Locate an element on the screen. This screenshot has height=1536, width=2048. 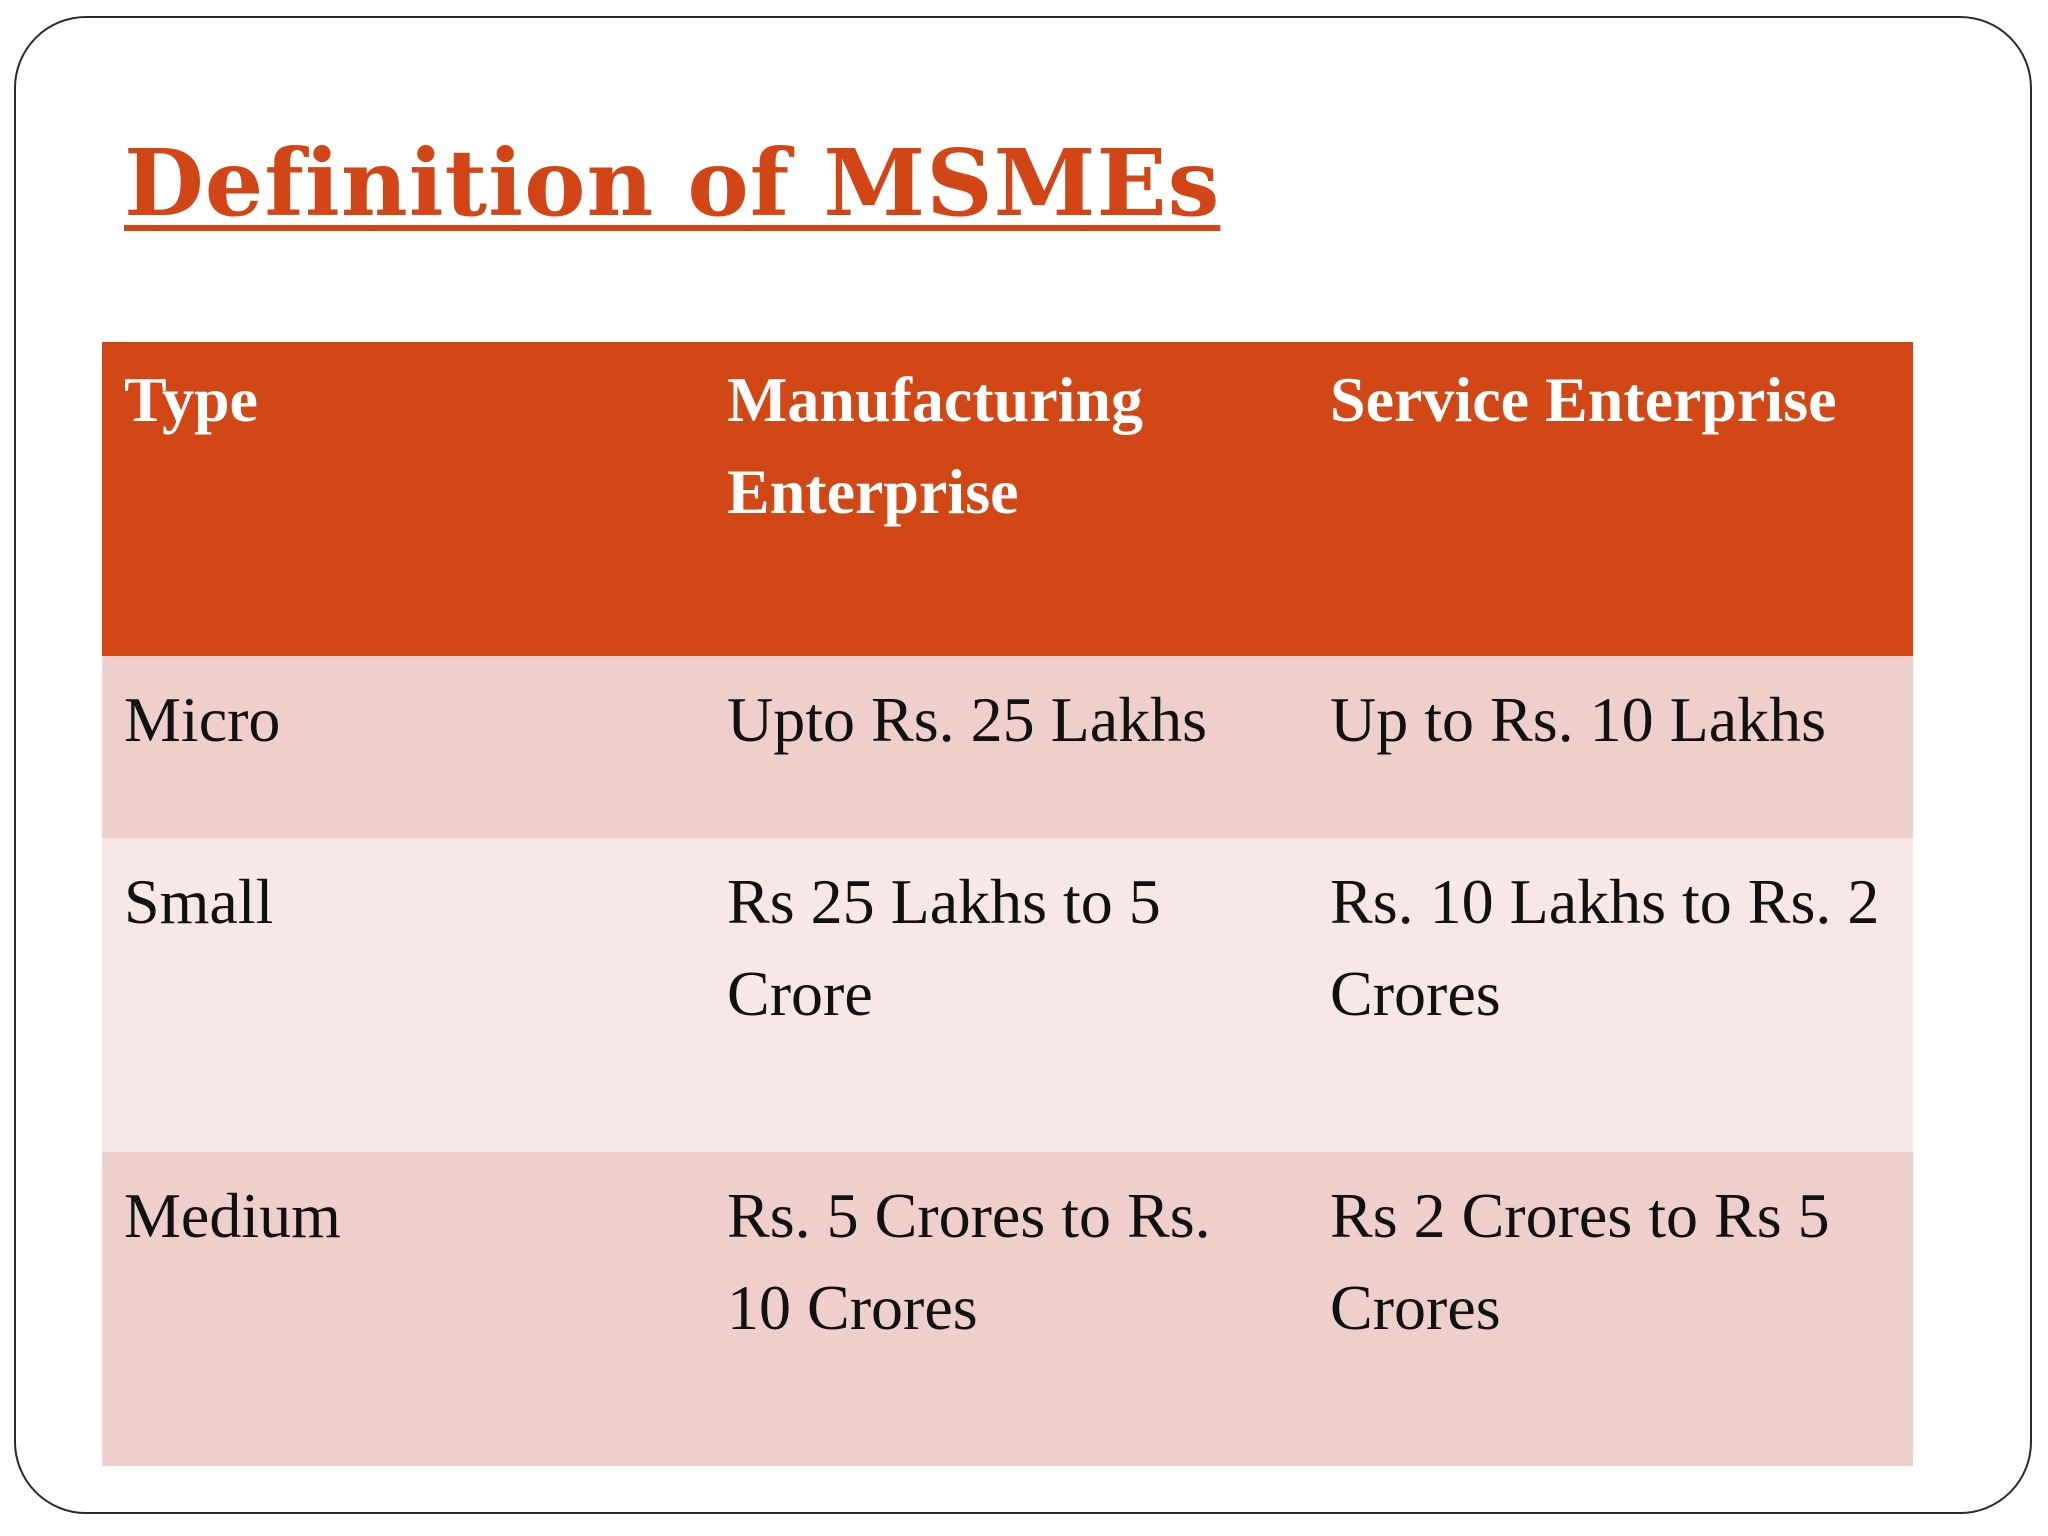
manufacturing-cell-medium: Rs. 5 Crores to Rs. 10 Crores is located at coordinates (969, 1261).